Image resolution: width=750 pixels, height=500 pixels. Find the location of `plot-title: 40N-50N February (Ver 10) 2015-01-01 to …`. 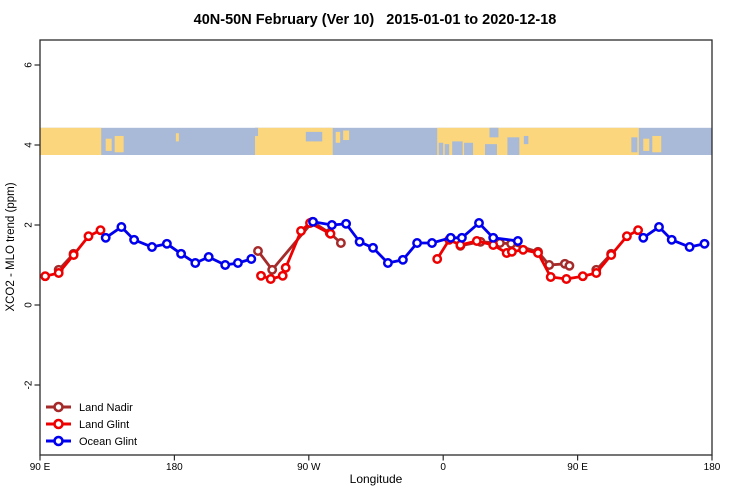

plot-title: 40N-50N February (Ver 10) 2015-01-01 to … is located at coordinates (375, 20).